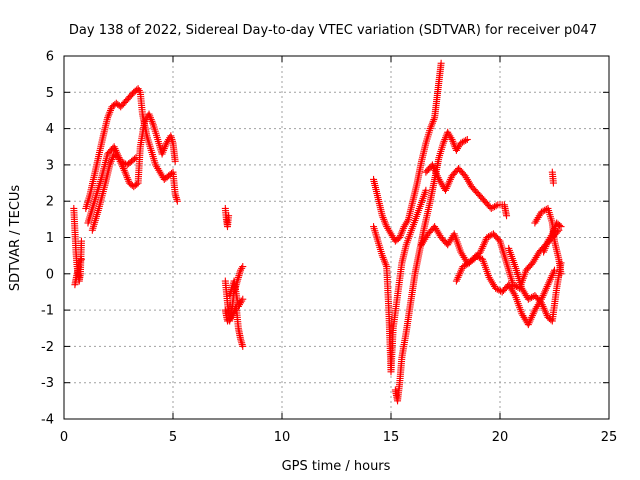 This screenshot has width=640, height=480. What do you see at coordinates (64, 437) in the screenshot?
I see `x-tick-label: 0` at bounding box center [64, 437].